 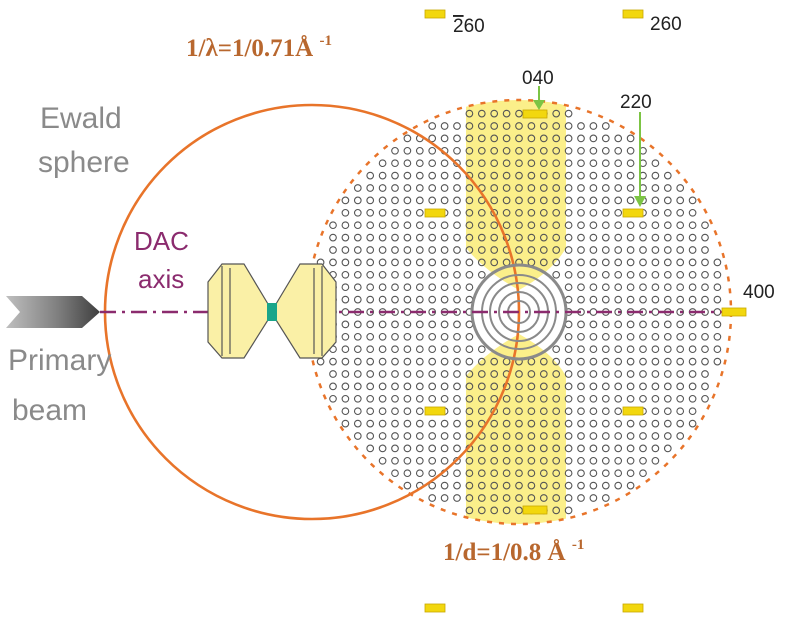 I want to click on indicator-arrows, so click(x=589, y=146).